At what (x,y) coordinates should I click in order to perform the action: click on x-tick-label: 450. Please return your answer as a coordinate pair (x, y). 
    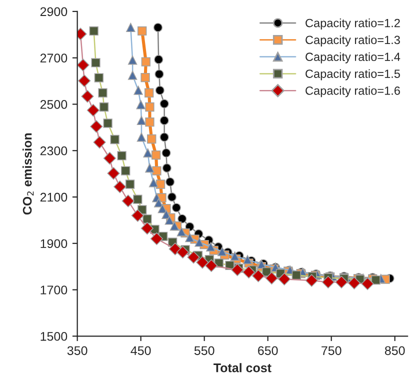
    Looking at the image, I should click on (140, 351).